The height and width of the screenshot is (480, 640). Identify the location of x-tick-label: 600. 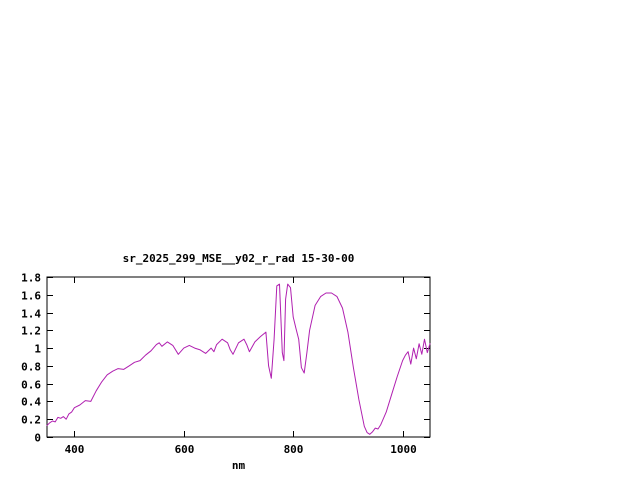
(185, 449).